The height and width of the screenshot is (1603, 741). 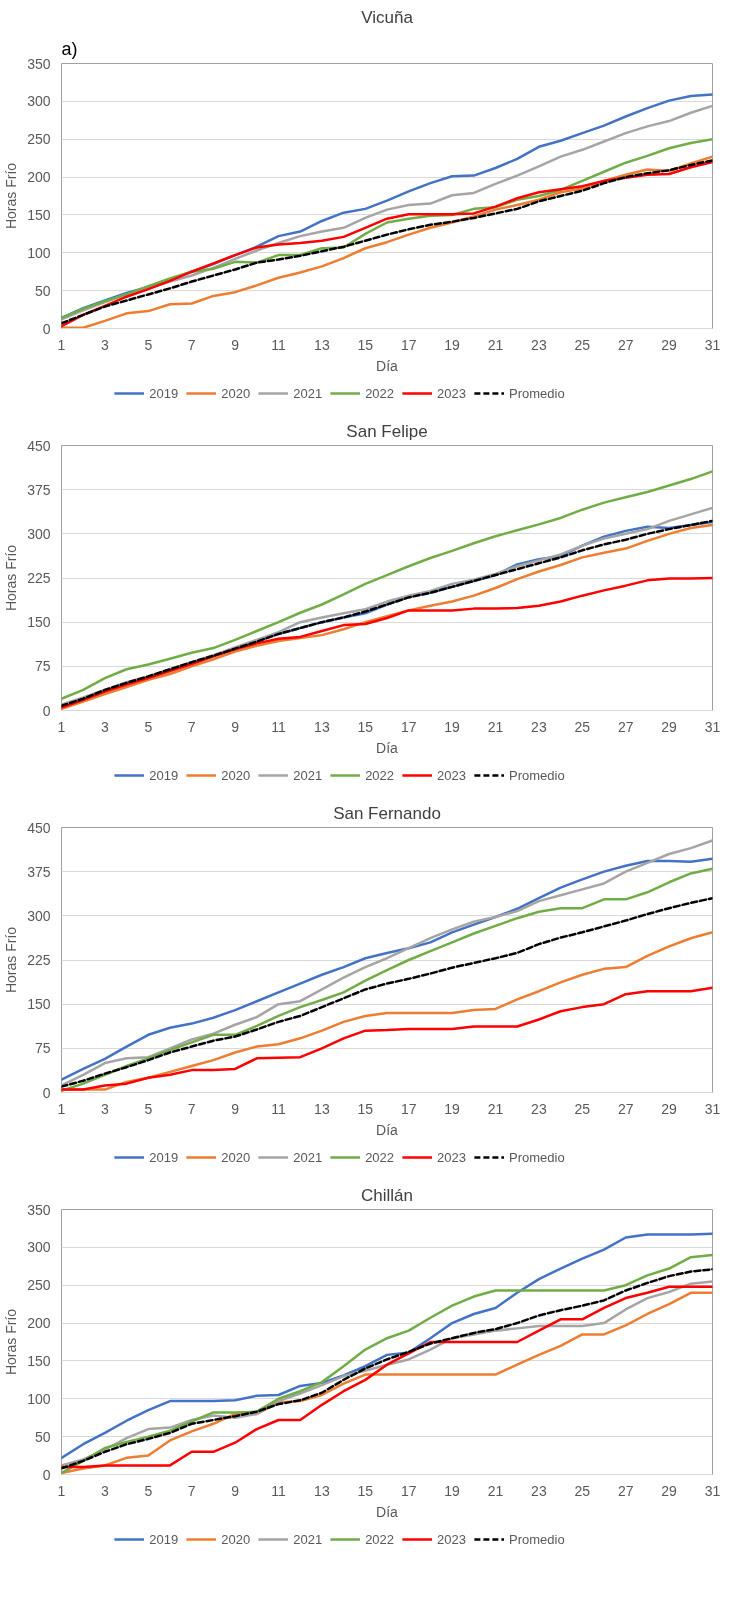 What do you see at coordinates (69, 48) in the screenshot?
I see `text: a)` at bounding box center [69, 48].